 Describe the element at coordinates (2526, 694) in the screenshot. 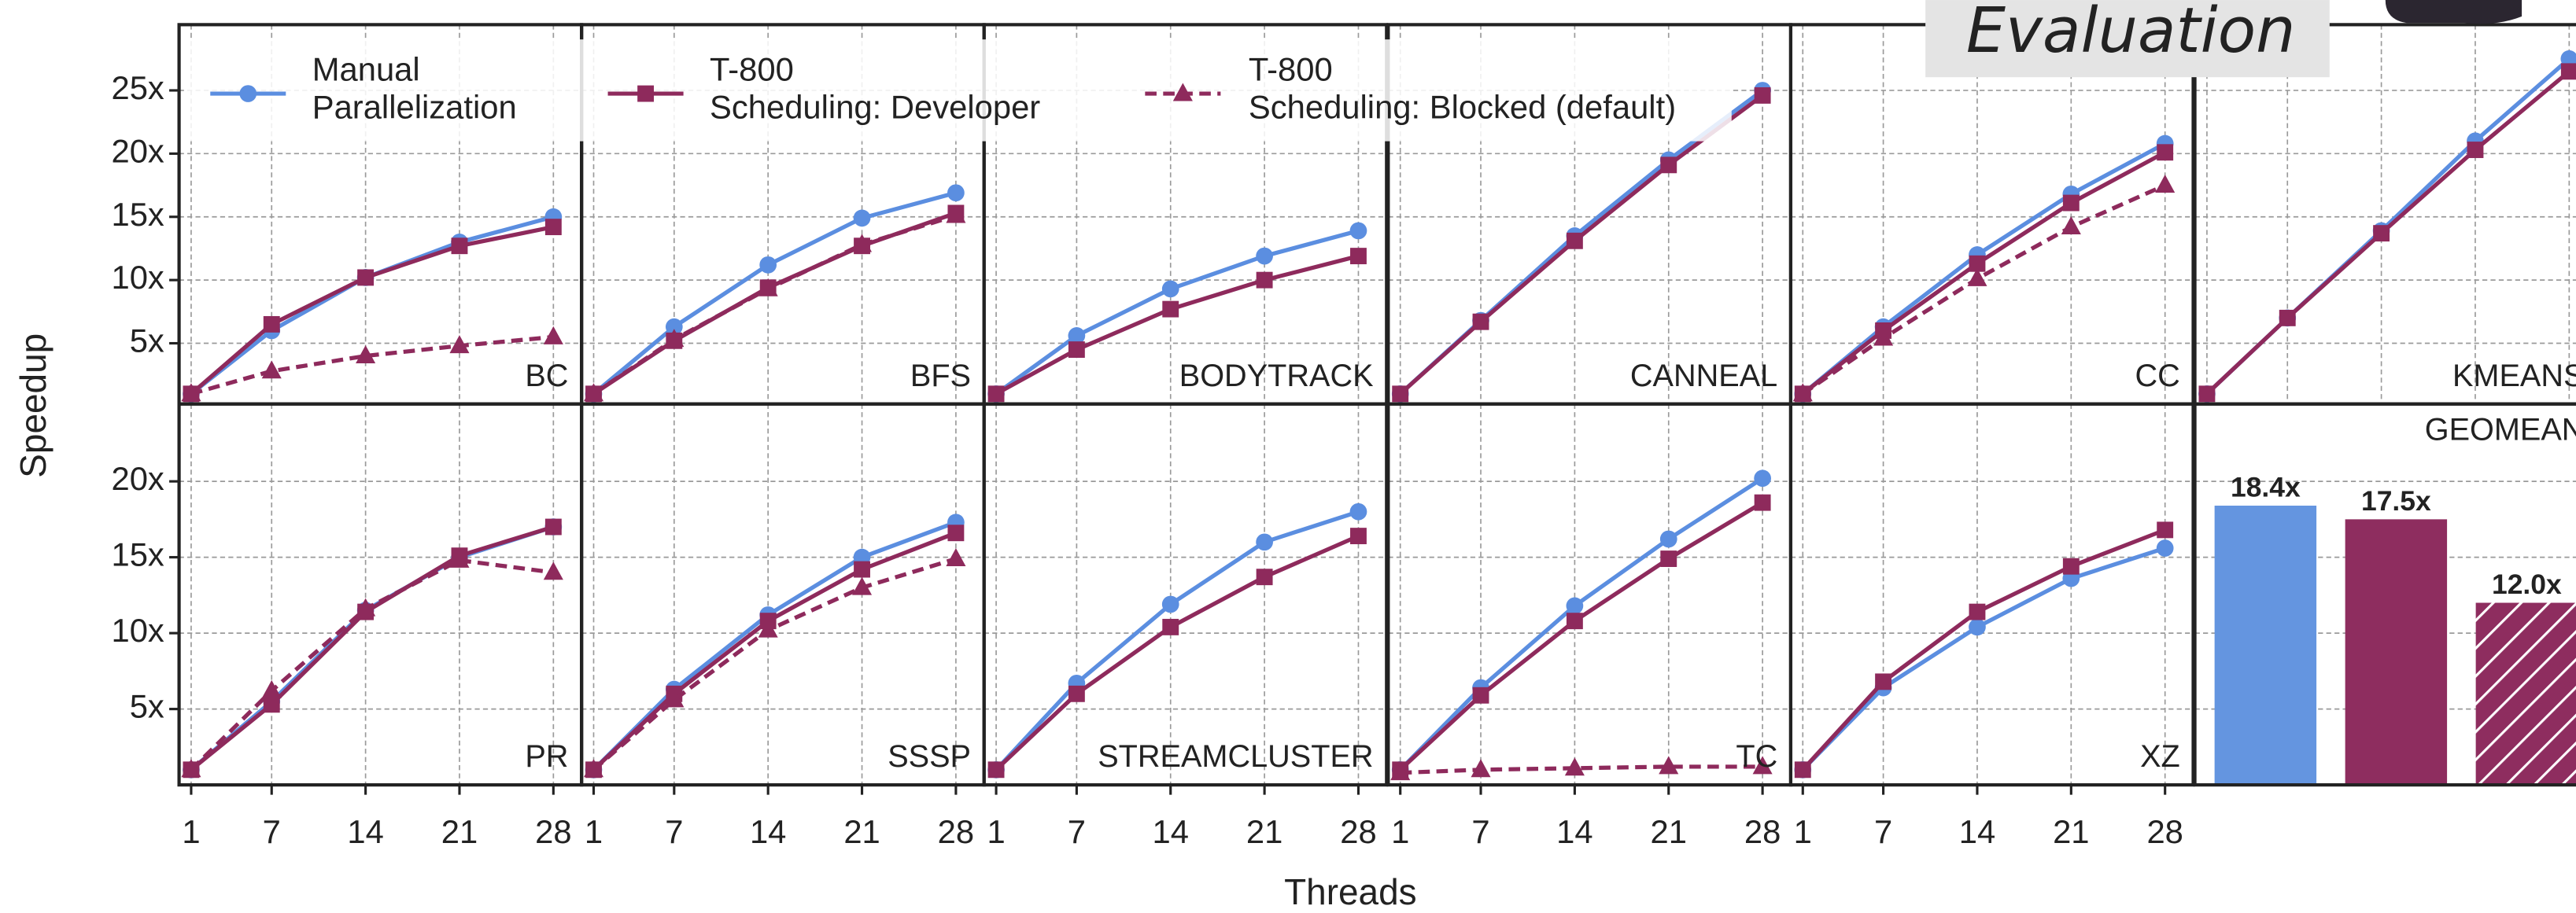

I see `bar` at that location.